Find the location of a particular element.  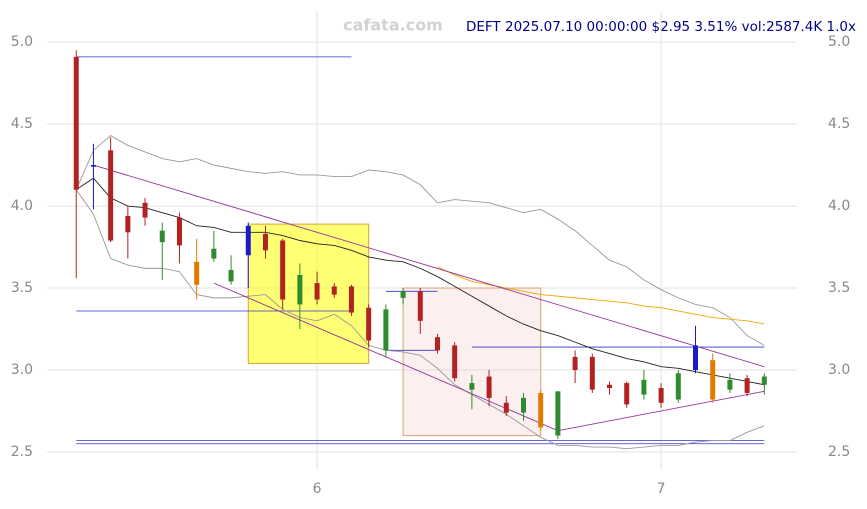

y-tick-label-right: 3.5 is located at coordinates (839, 288).